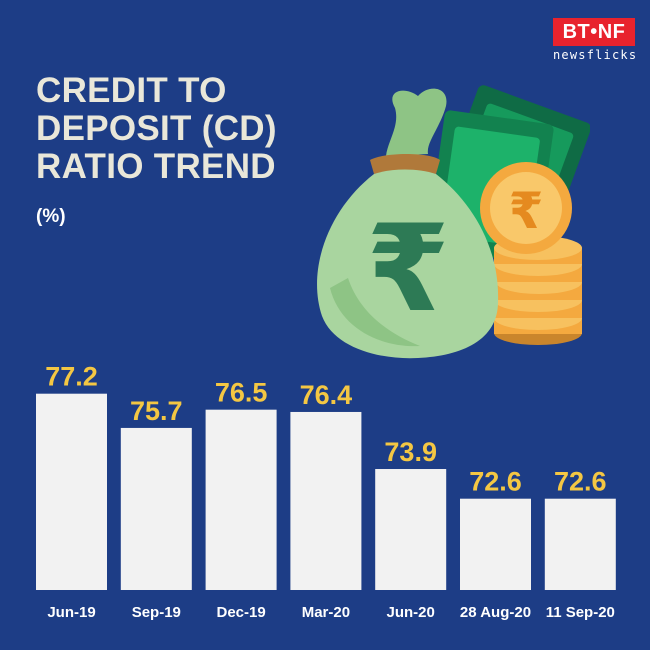 This screenshot has width=650, height=650. I want to click on chart-title: CREDIT TO DEPOSIT (CD) RATIO TREND, so click(156, 129).